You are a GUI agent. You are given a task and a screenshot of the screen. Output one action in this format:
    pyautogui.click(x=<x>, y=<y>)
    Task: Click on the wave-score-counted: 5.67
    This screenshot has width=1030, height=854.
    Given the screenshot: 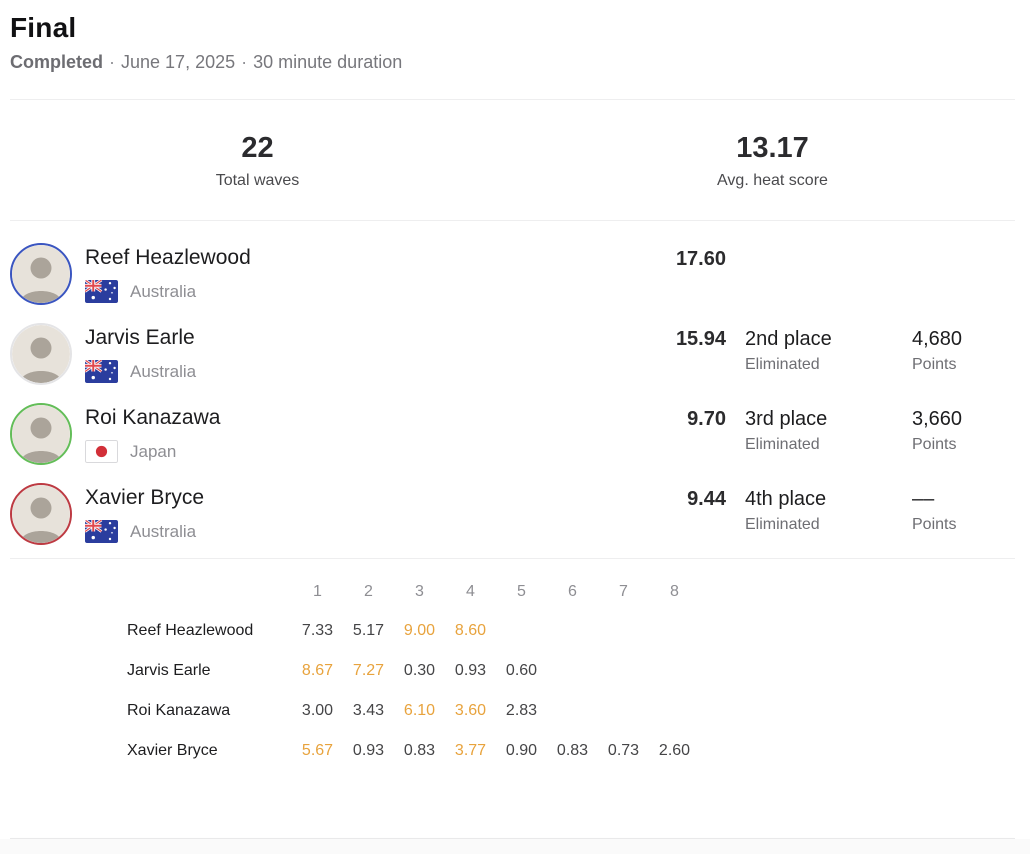 What is the action you would take?
    pyautogui.click(x=317, y=750)
    